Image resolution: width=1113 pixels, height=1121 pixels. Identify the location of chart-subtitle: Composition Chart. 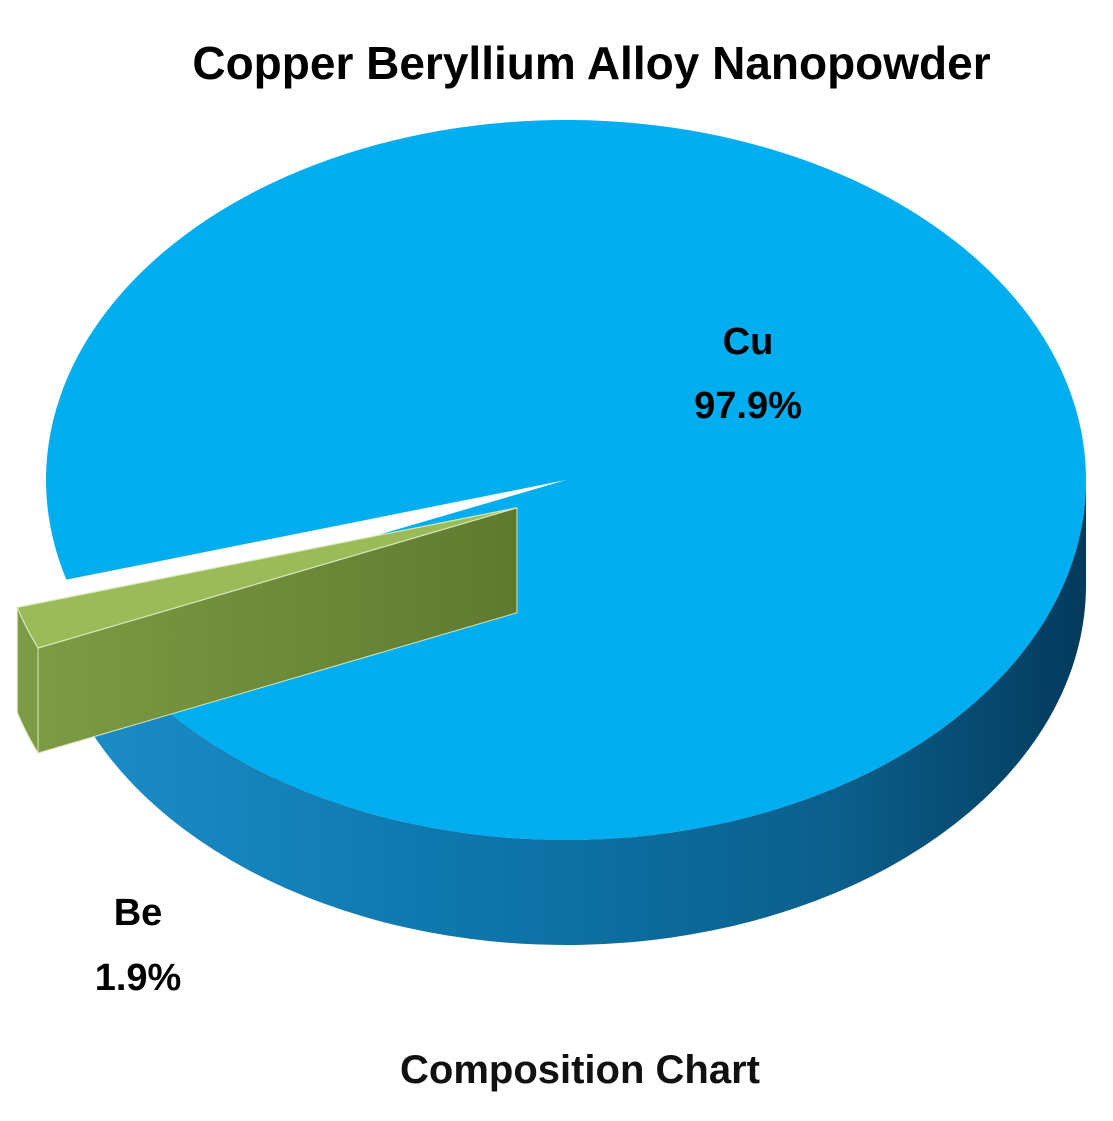
(580, 1070).